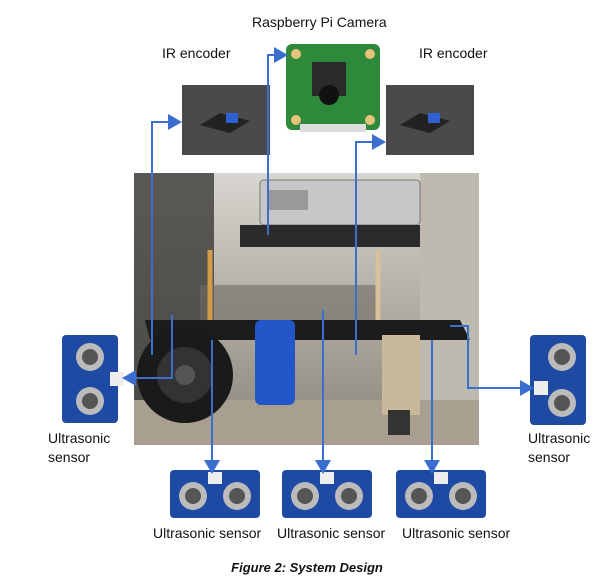 The width and height of the screenshot is (614, 586). What do you see at coordinates (207, 533) in the screenshot?
I see `ultrasonic-bottom-1-label: Ultrasonic sensor` at bounding box center [207, 533].